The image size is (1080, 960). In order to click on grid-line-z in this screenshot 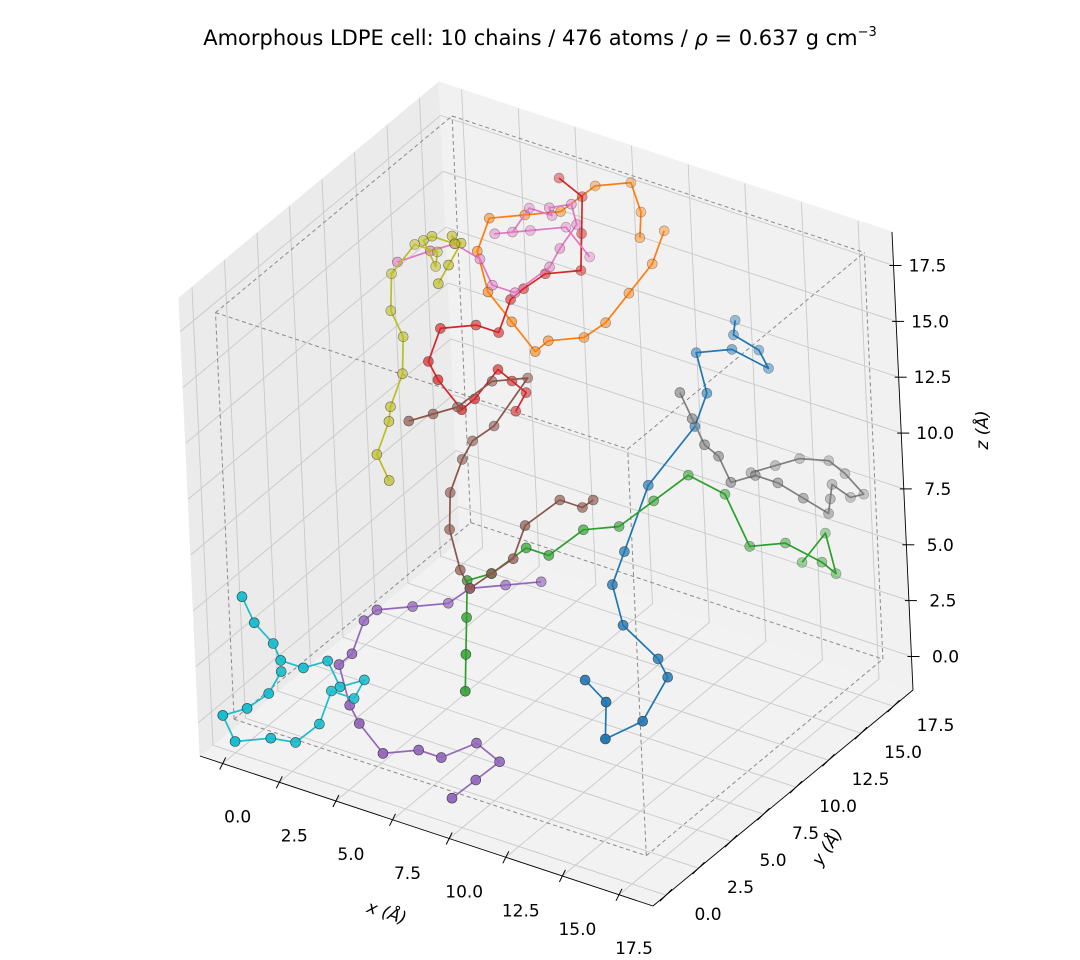, I will do `click(552, 558)`.